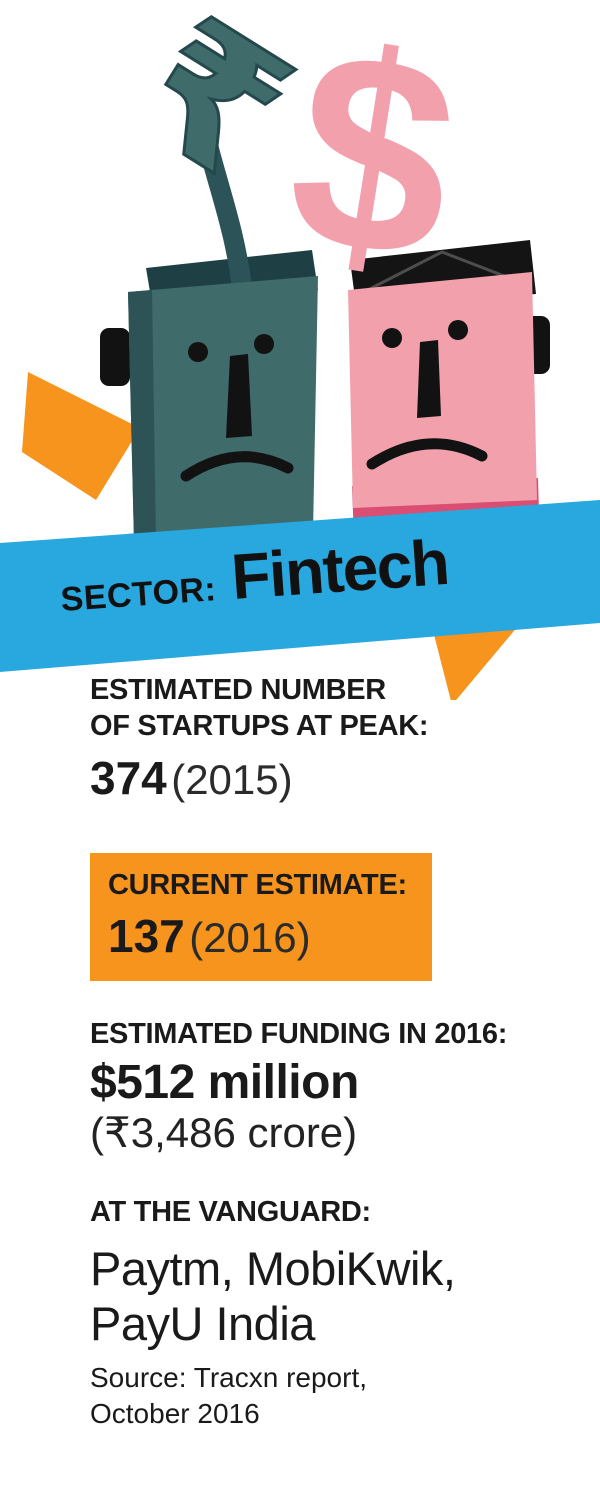 The width and height of the screenshot is (600, 1487). I want to click on peak-label: ESTIMATED NUMBER OF STARTUPS AT PEAK:, so click(259, 708).